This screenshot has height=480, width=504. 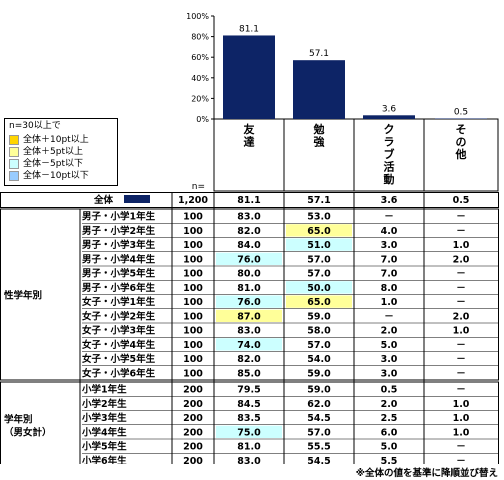 What do you see at coordinates (319, 359) in the screenshot?
I see `row-value: 54.0` at bounding box center [319, 359].